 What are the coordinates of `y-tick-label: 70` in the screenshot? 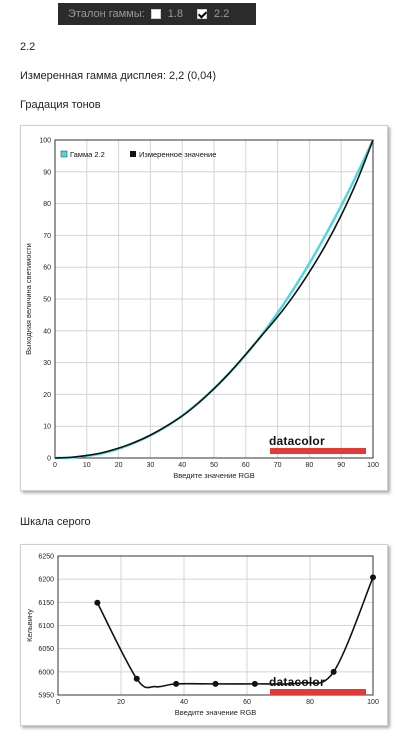 It's located at (47, 236).